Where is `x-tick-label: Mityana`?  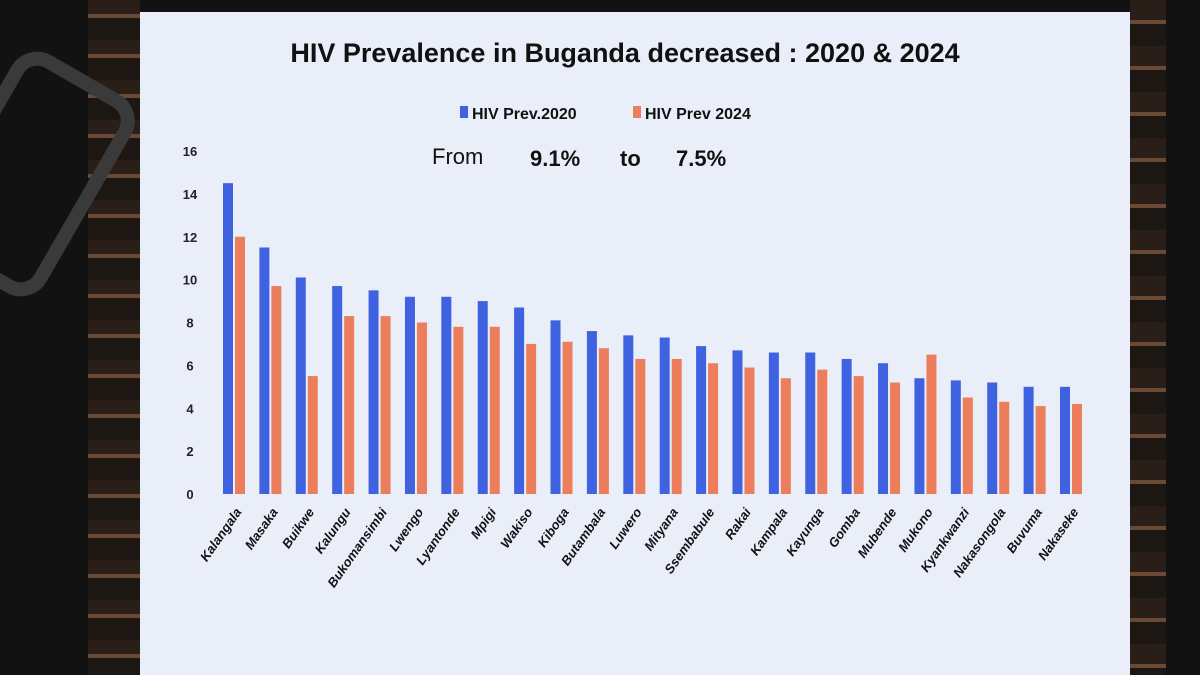 x-tick-label: Mityana is located at coordinates (661, 529).